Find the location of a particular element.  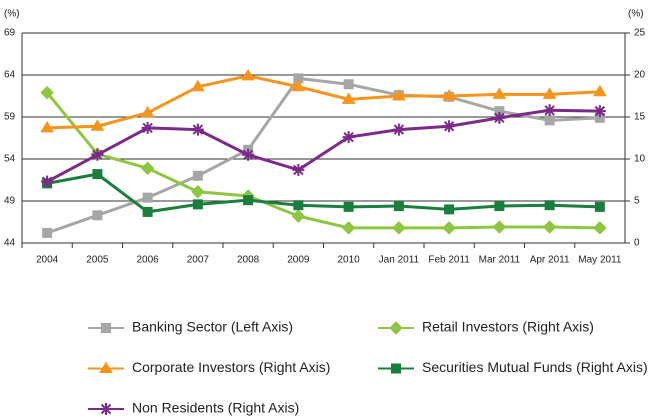

x-tick-label: 2007 is located at coordinates (198, 260).